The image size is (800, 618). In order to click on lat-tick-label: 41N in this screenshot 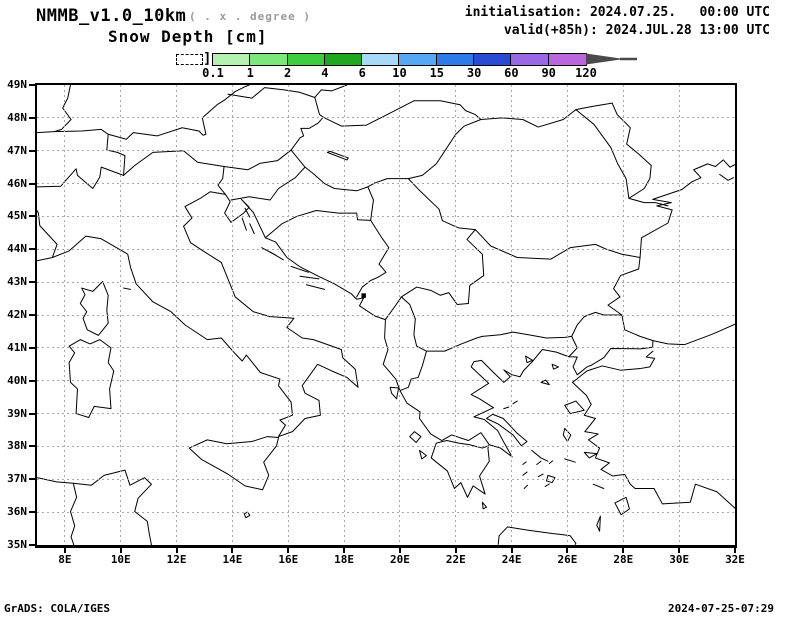, I will do `click(17, 347)`.